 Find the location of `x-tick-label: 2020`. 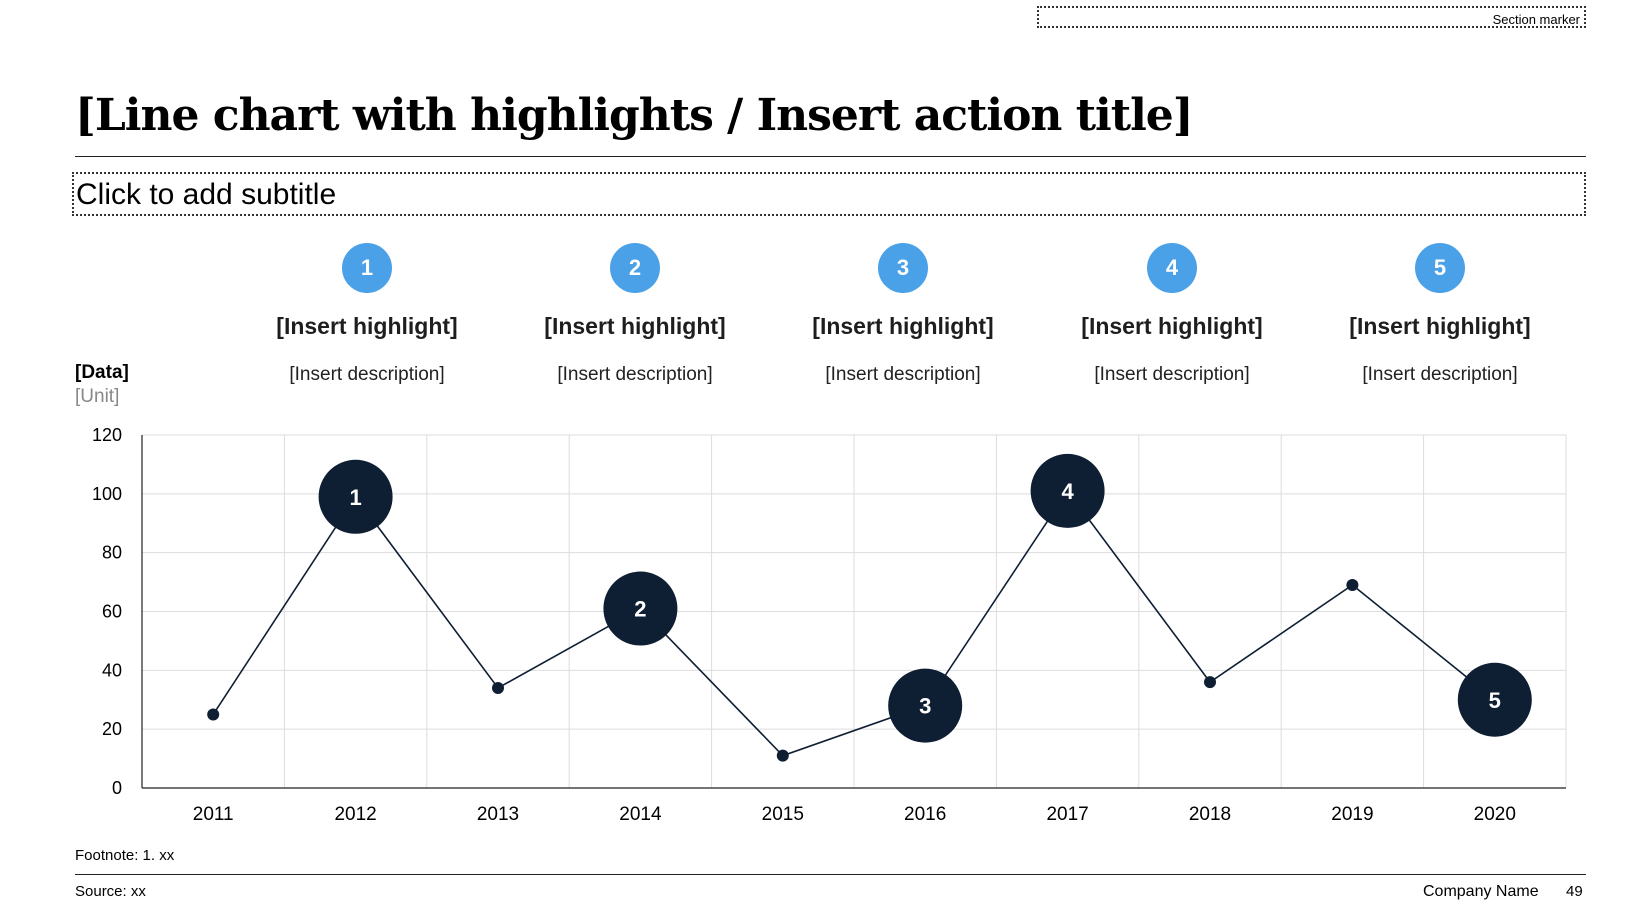

x-tick-label: 2020 is located at coordinates (1495, 814).